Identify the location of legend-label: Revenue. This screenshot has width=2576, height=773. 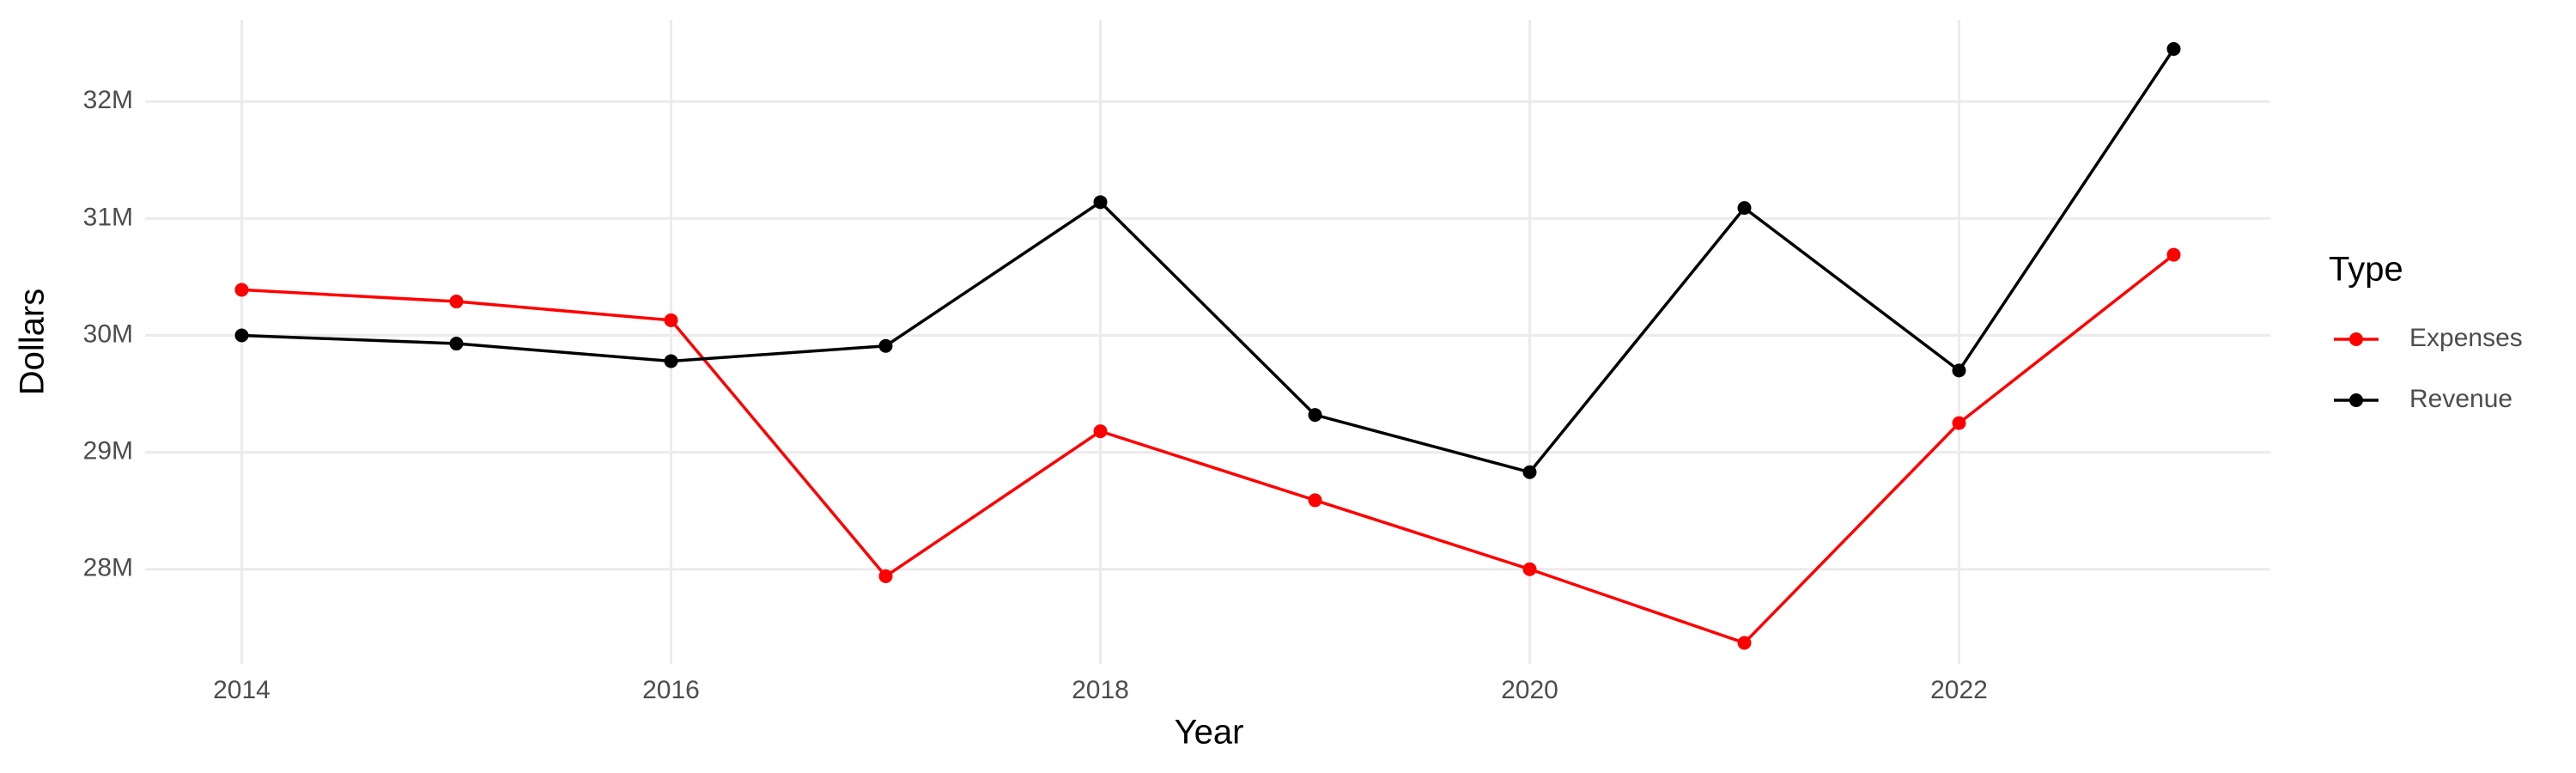
(2460, 399).